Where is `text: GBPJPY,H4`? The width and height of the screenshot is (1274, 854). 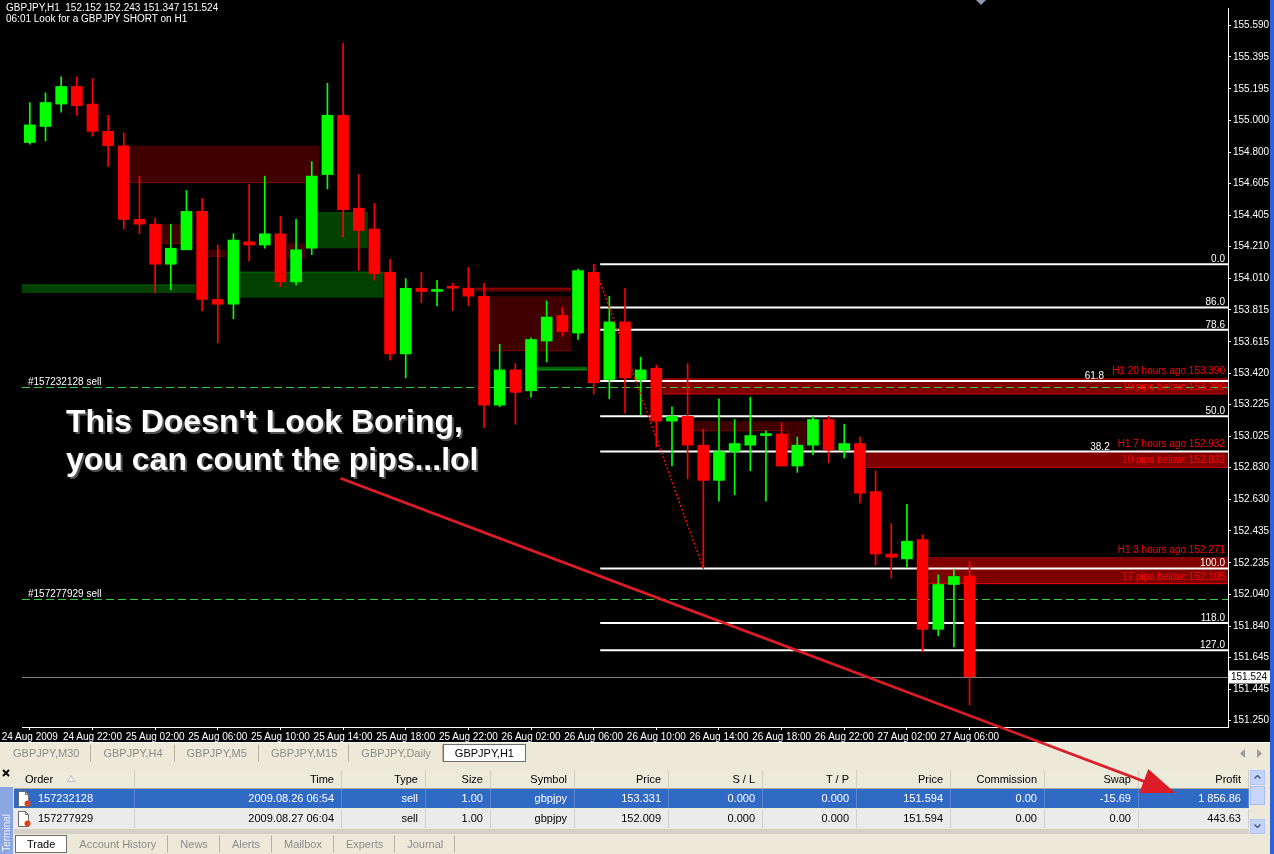
text: GBPJPY,H4 is located at coordinates (133, 753).